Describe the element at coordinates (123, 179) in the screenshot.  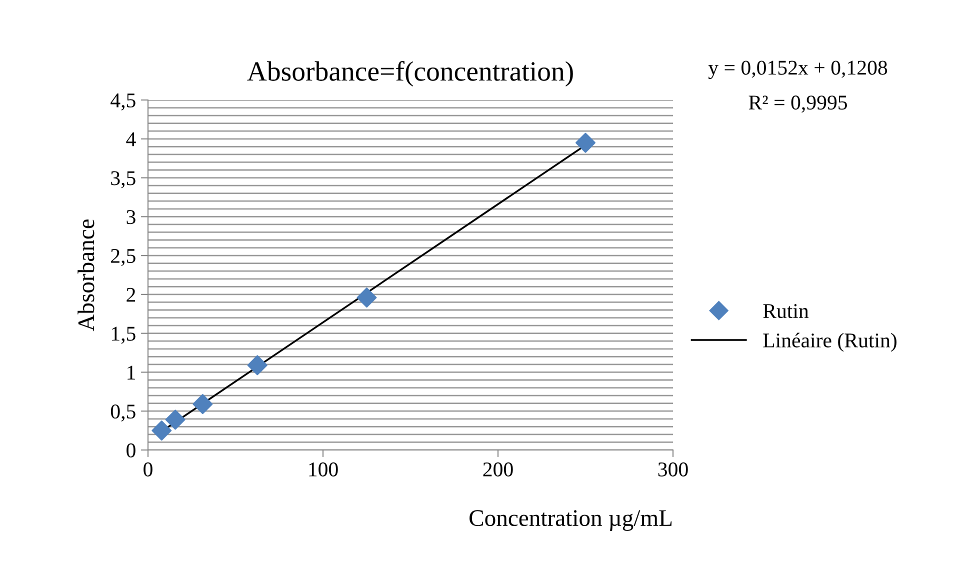
I see `y-tick-label: 3,5` at that location.